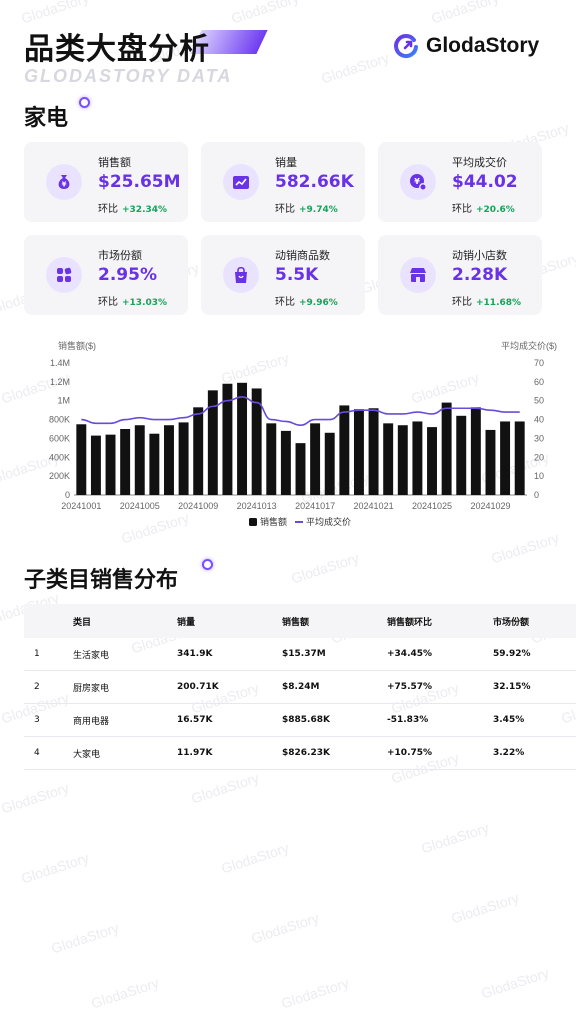  Describe the element at coordinates (124, 753) in the screenshot. I see `row-category: 大家电` at that location.